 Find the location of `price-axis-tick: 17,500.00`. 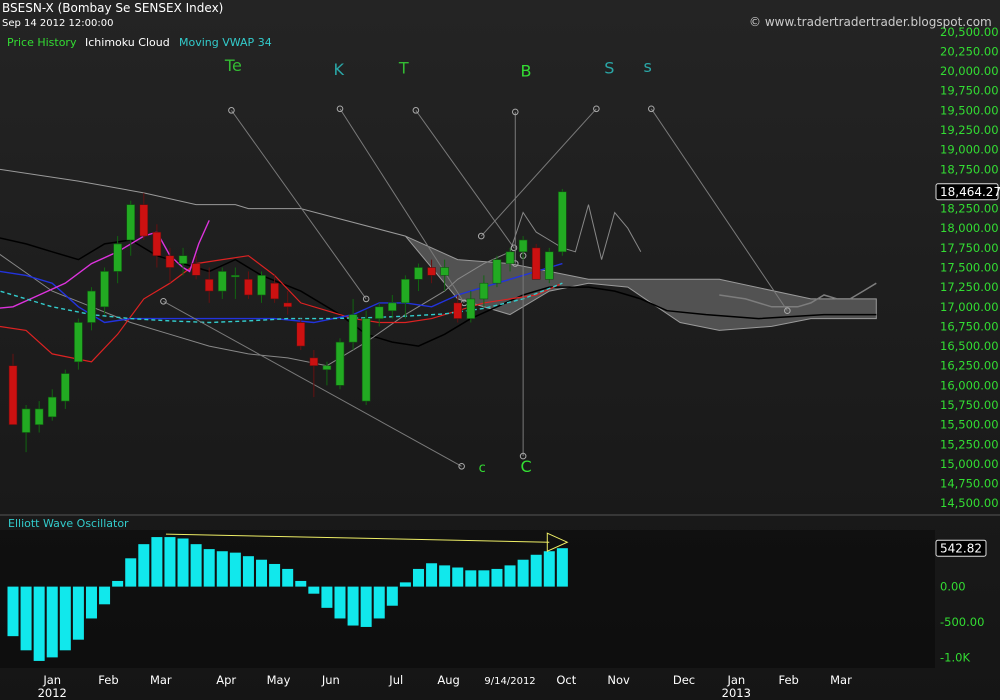

price-axis-tick: 17,500.00 is located at coordinates (969, 268).